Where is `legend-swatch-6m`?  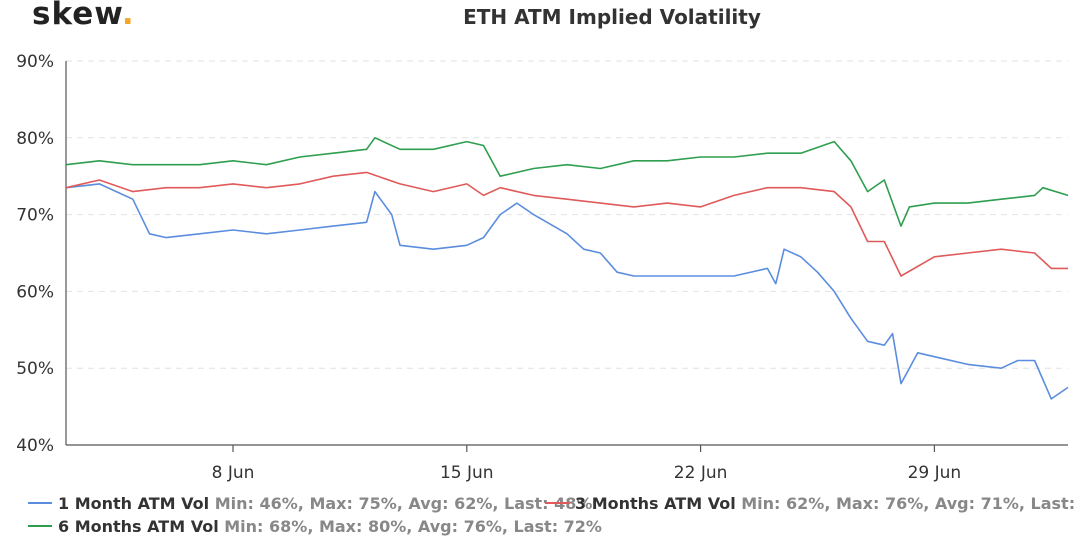
legend-swatch-6m is located at coordinates (40, 525).